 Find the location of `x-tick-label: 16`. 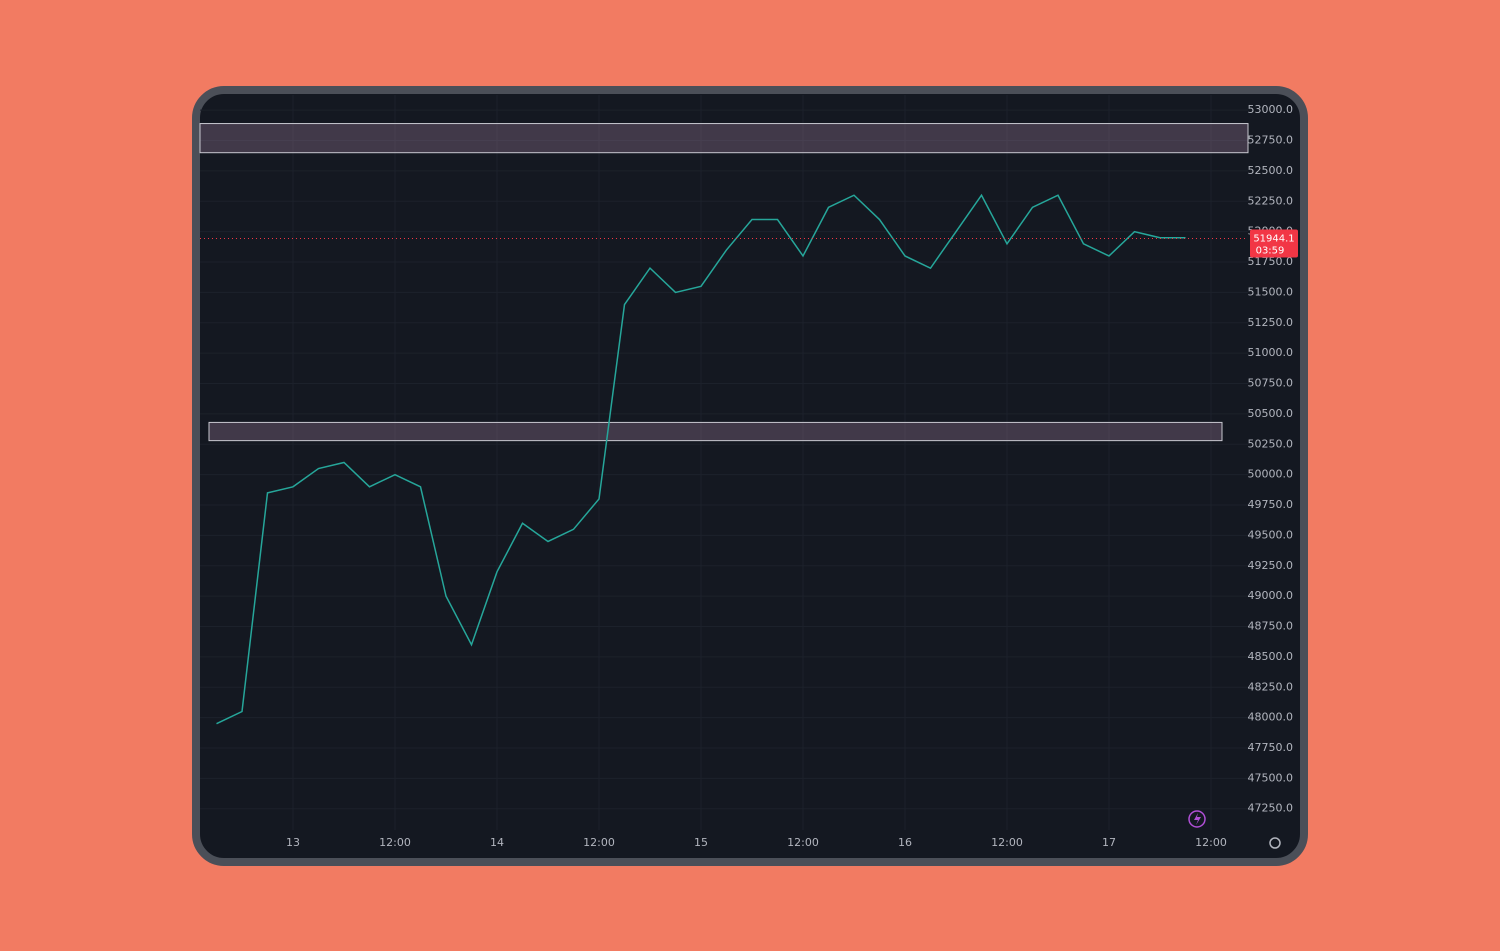

x-tick-label: 16 is located at coordinates (905, 842).